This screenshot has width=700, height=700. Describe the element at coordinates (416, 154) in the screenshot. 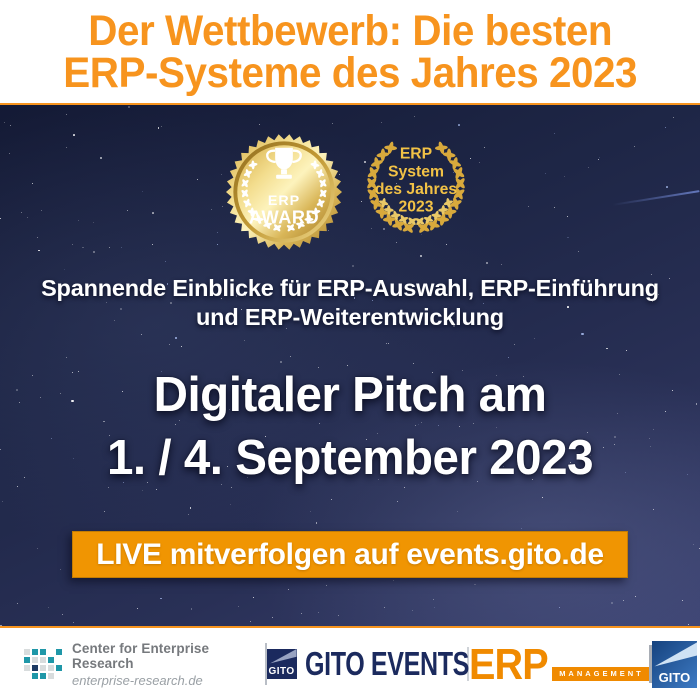

I see `wreath-line1: ERP` at that location.